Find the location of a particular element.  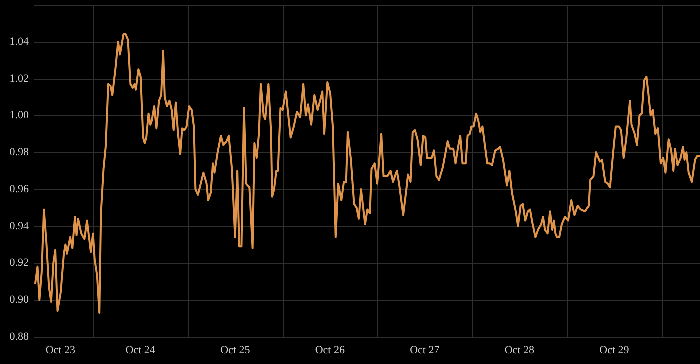

x-tick-label: Oct 26 is located at coordinates (330, 350).